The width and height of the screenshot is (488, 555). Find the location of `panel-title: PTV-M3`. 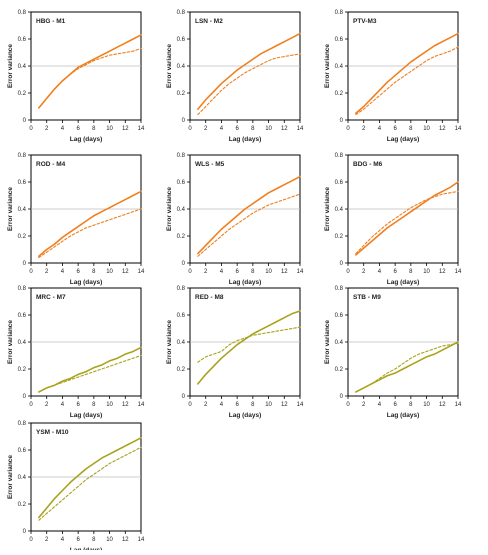

panel-title: PTV-M3 is located at coordinates (365, 21).